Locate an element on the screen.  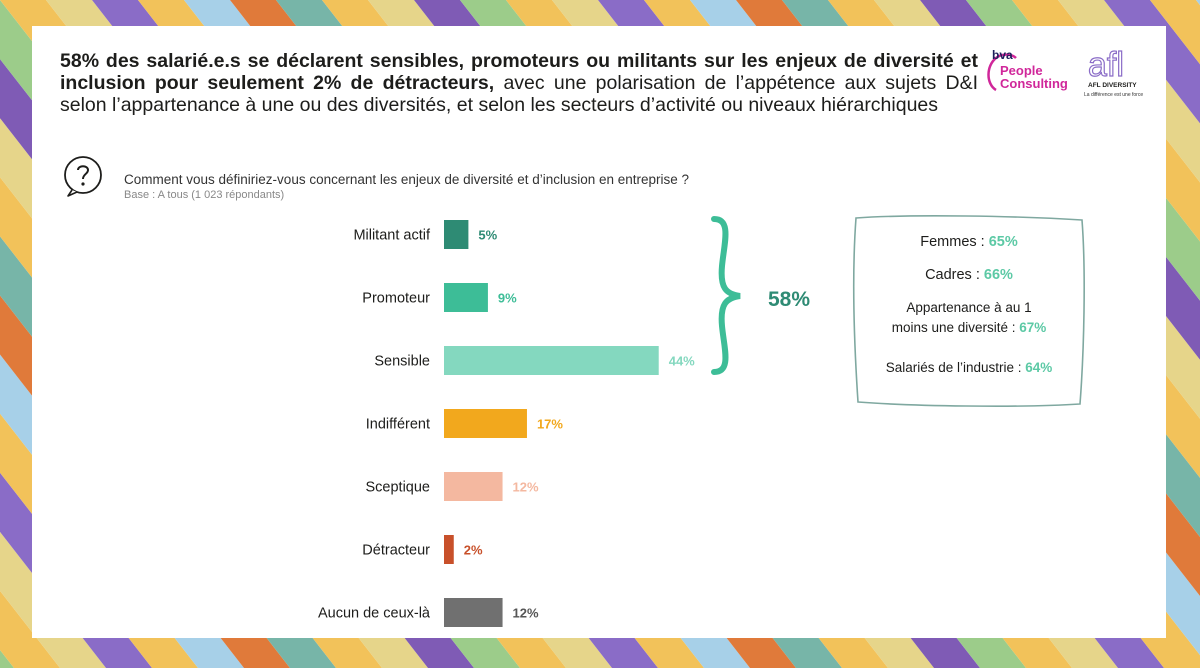
value-label: 9% is located at coordinates (507, 298).